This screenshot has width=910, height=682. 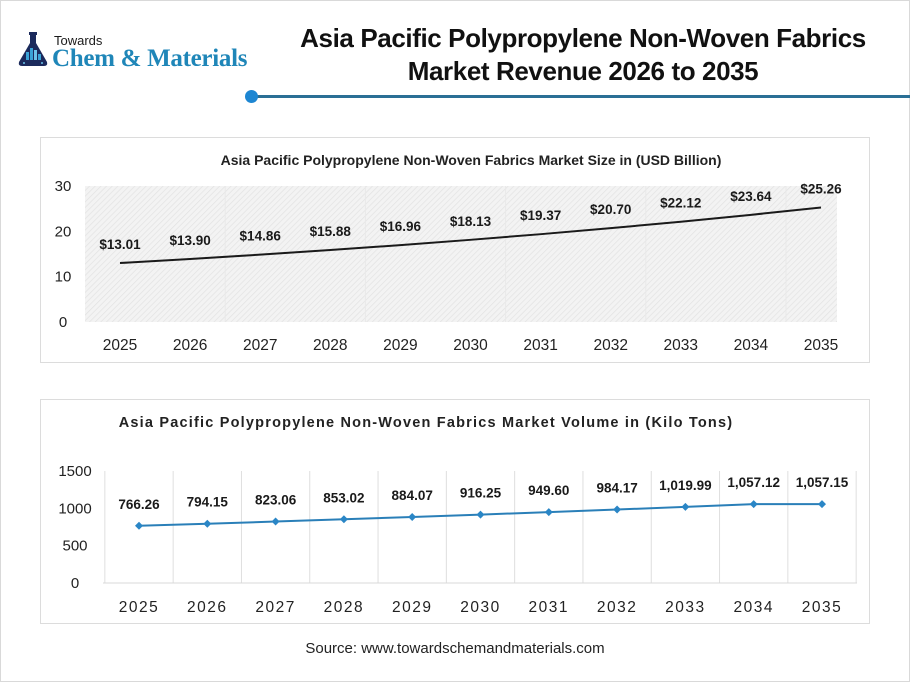 I want to click on data-label: 1,019.99, so click(x=685, y=485).